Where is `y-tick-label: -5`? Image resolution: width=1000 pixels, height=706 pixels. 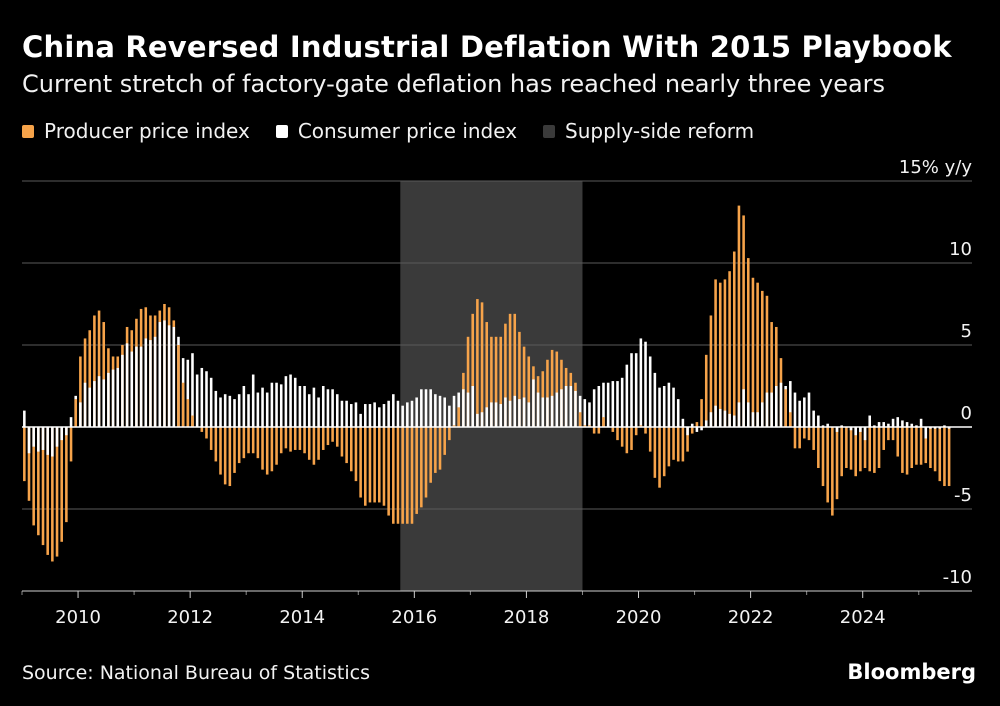
y-tick-label: -5 is located at coordinates (963, 495).